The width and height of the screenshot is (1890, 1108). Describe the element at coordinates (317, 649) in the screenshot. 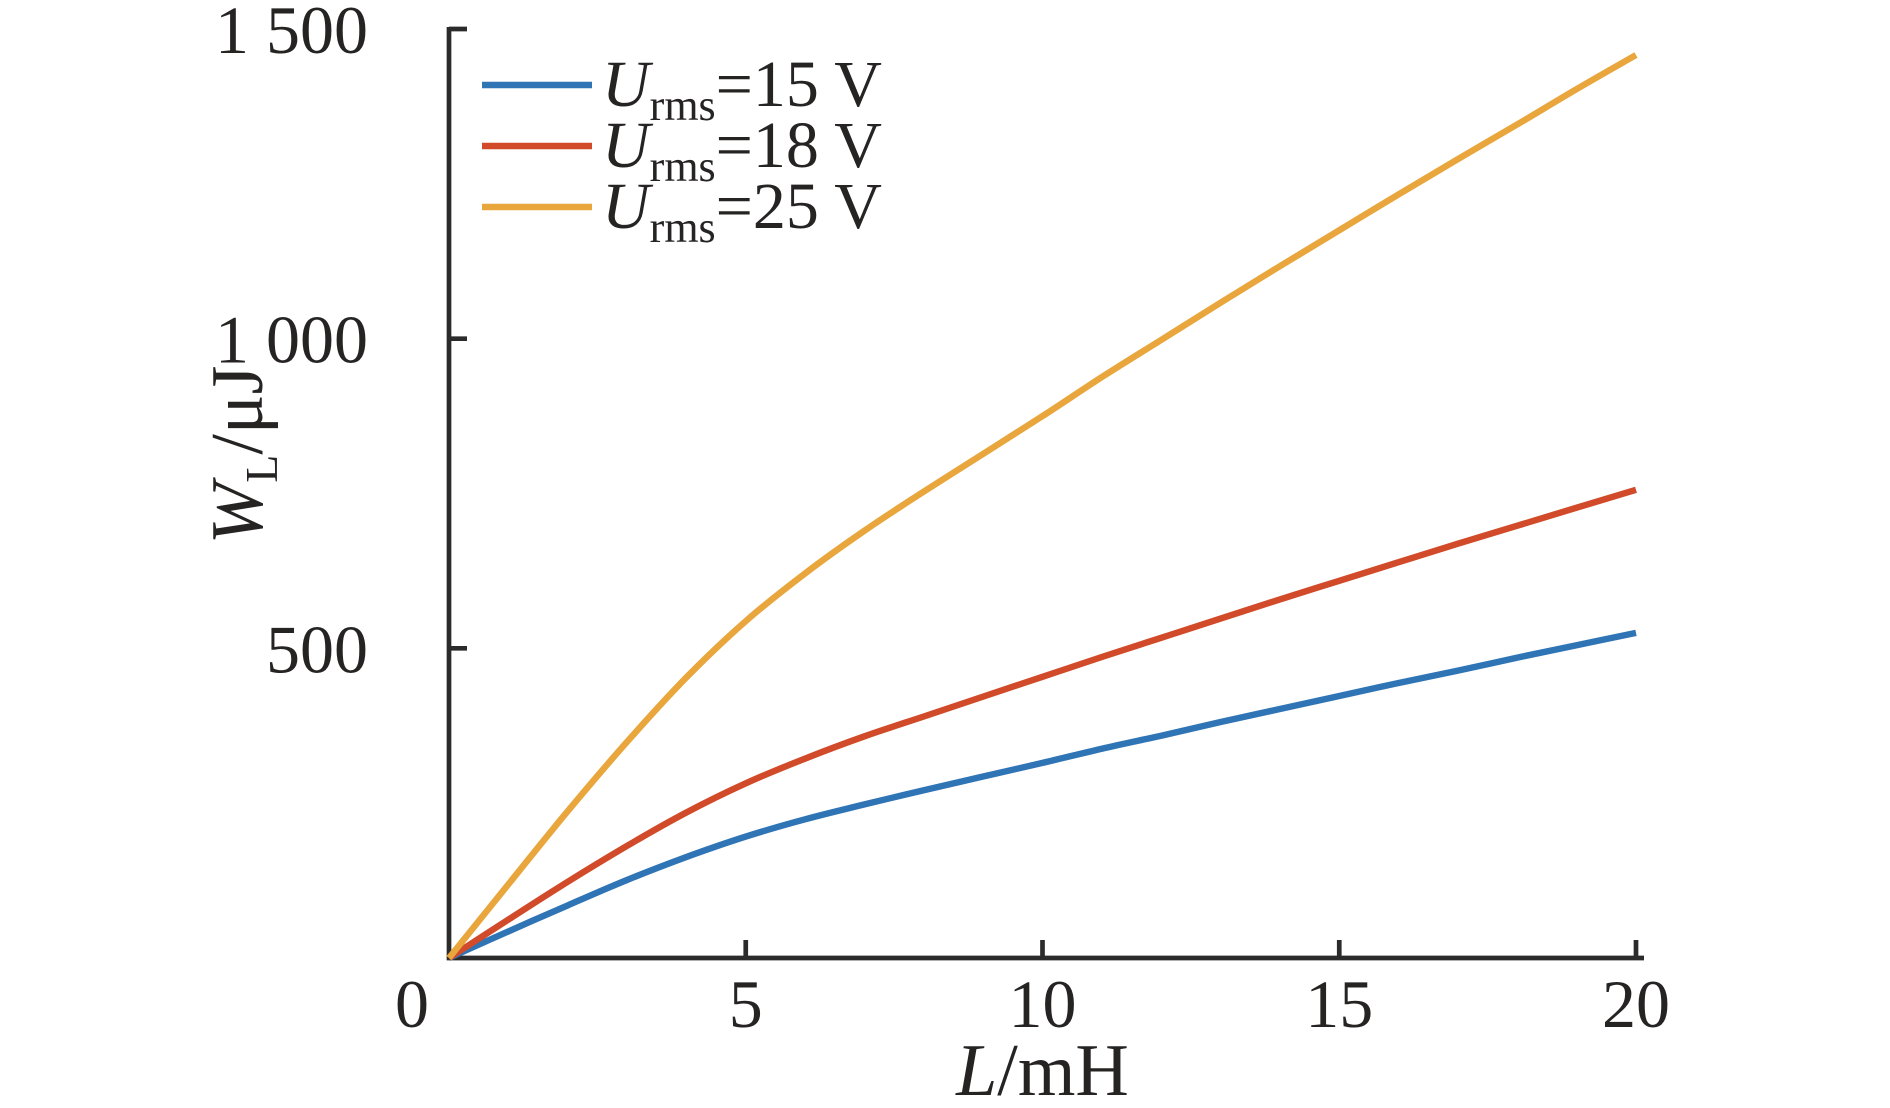

I see `y-tick-label: 500` at that location.